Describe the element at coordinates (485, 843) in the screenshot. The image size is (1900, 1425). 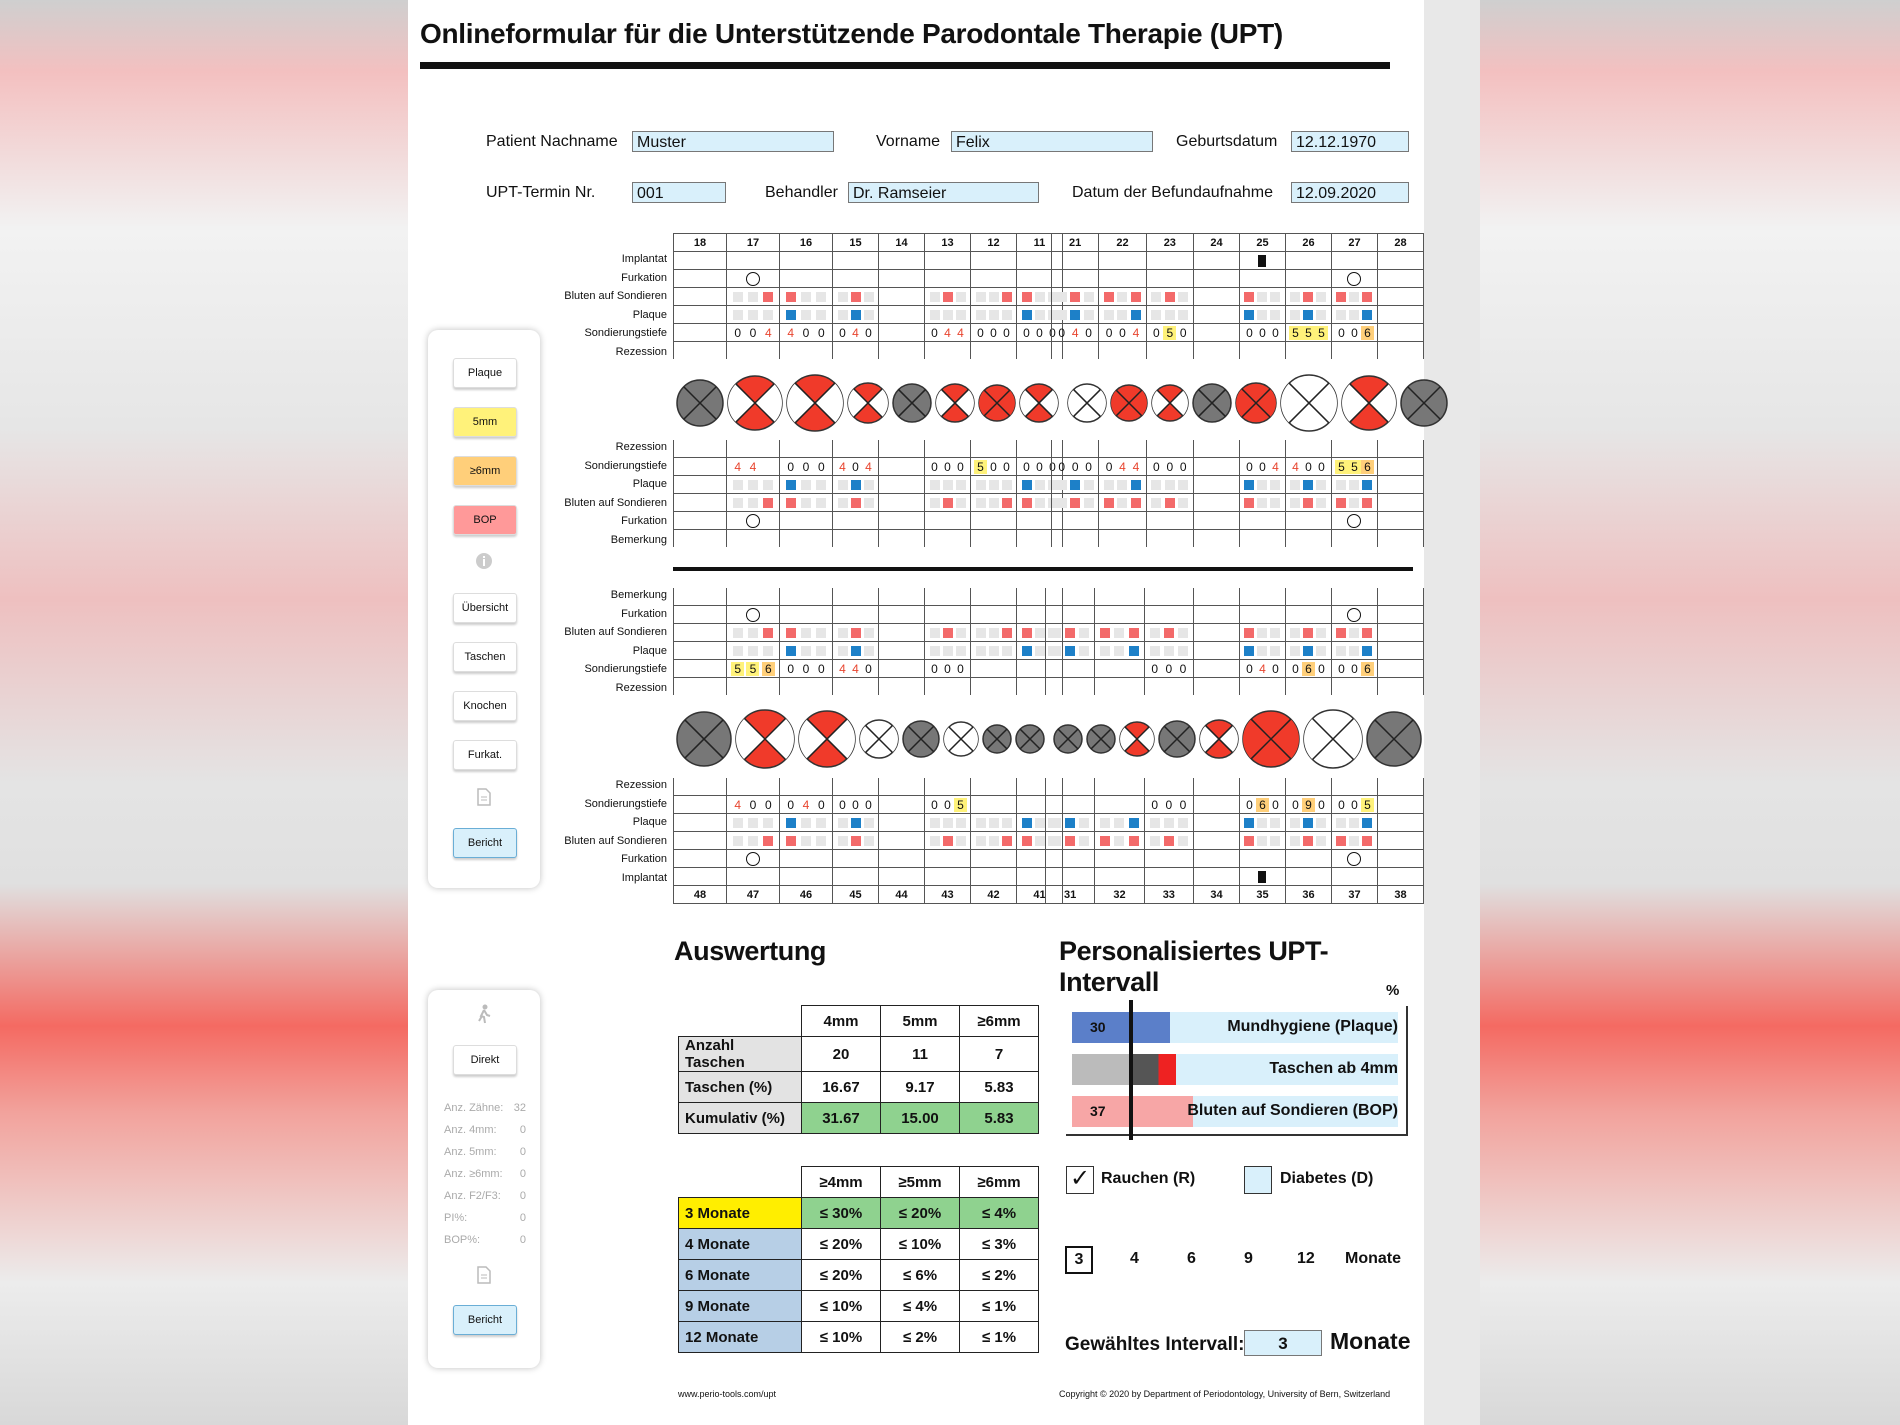
I see `report-button: Bericht` at that location.